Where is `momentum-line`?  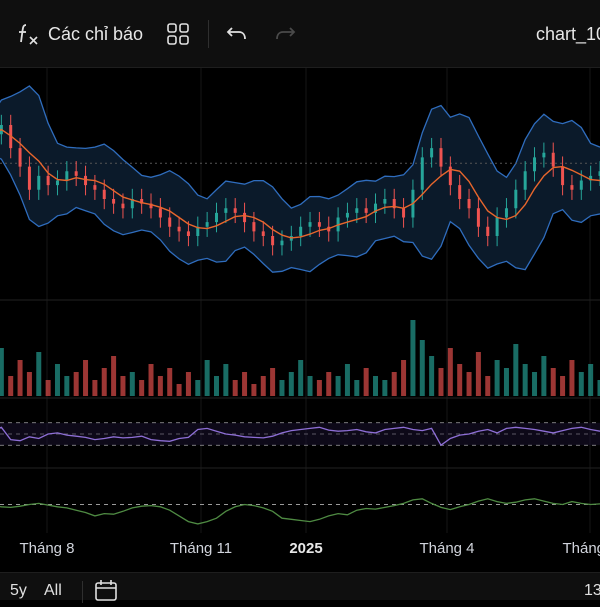 momentum-line is located at coordinates (300, 511).